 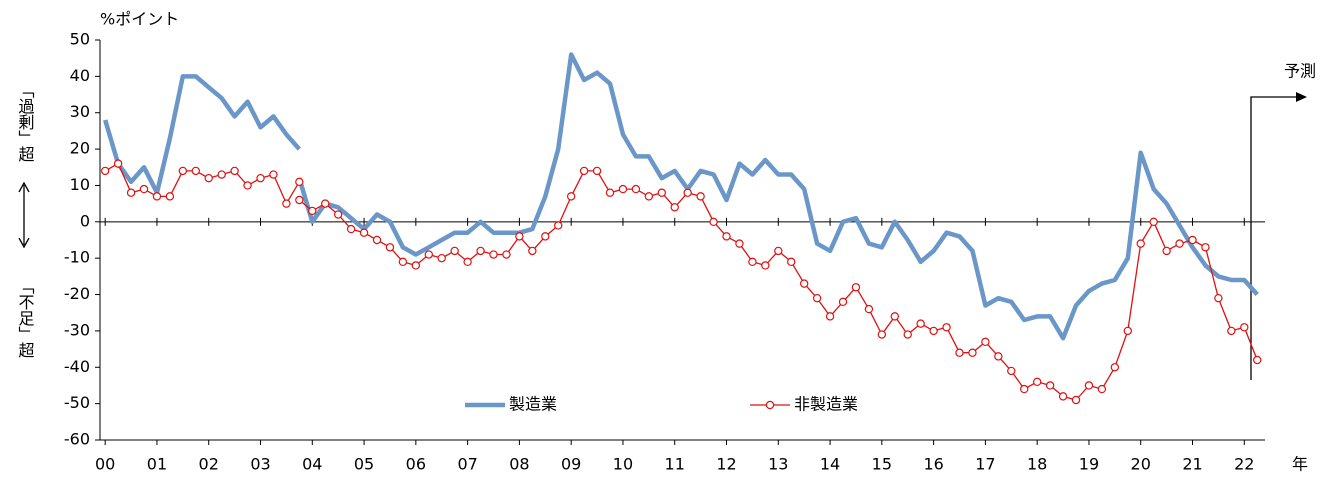 I want to click on x-tick-label: 15, so click(x=882, y=464).